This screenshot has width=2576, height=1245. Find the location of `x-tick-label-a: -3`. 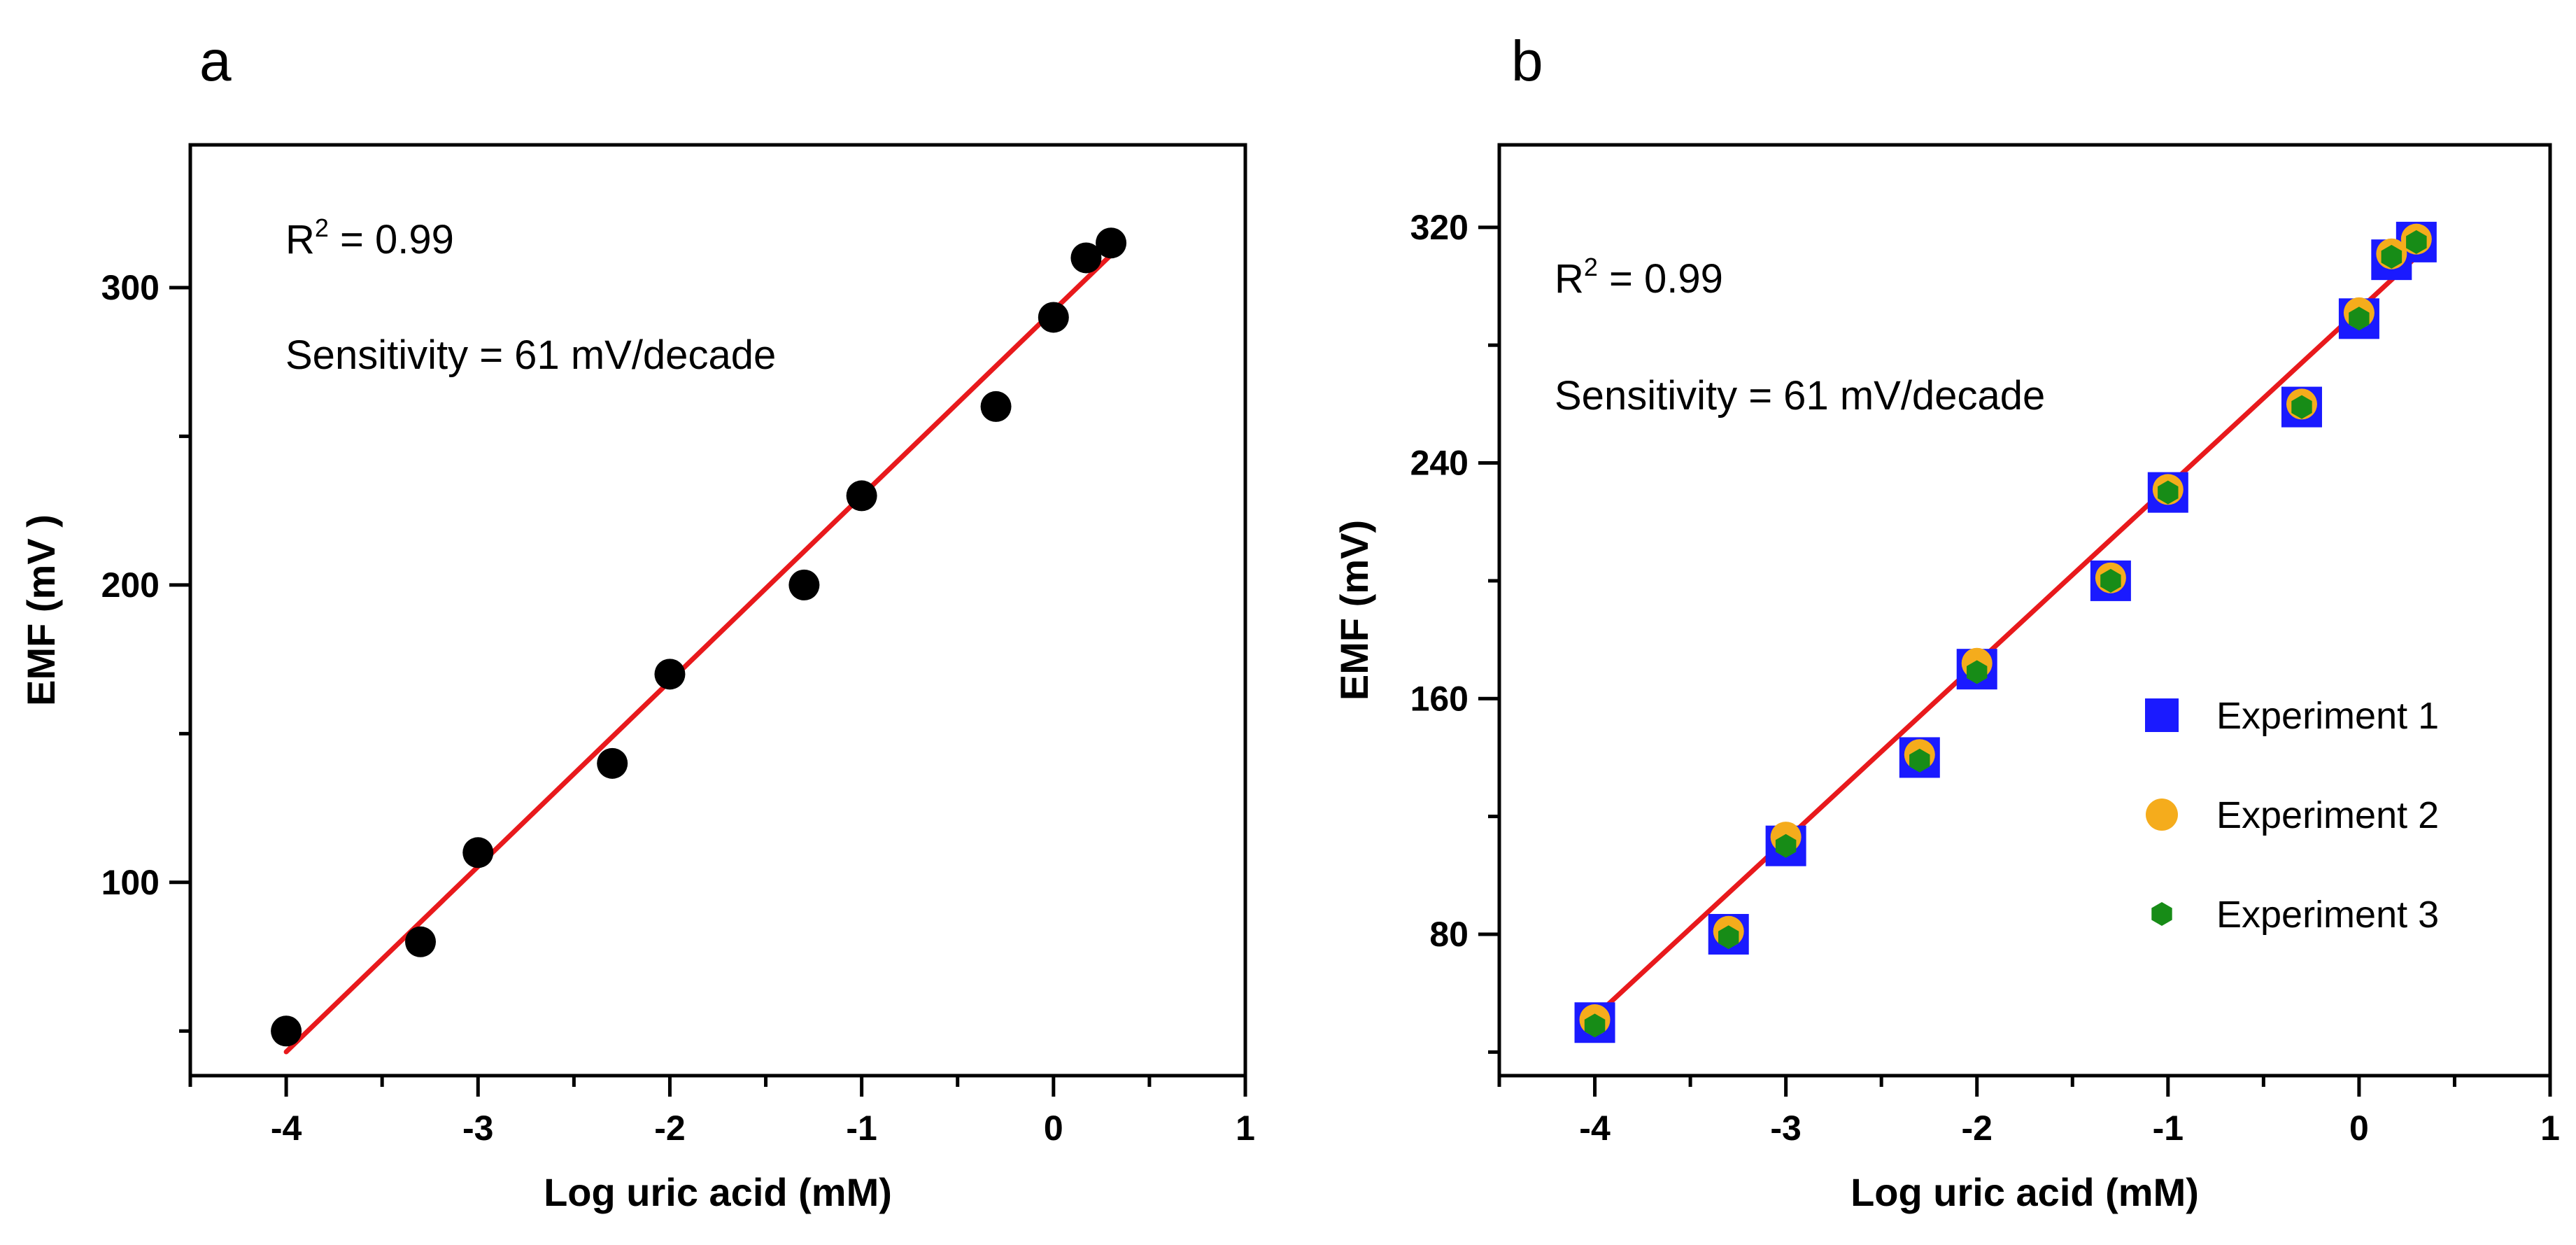

x-tick-label-a: -3 is located at coordinates (477, 1128).